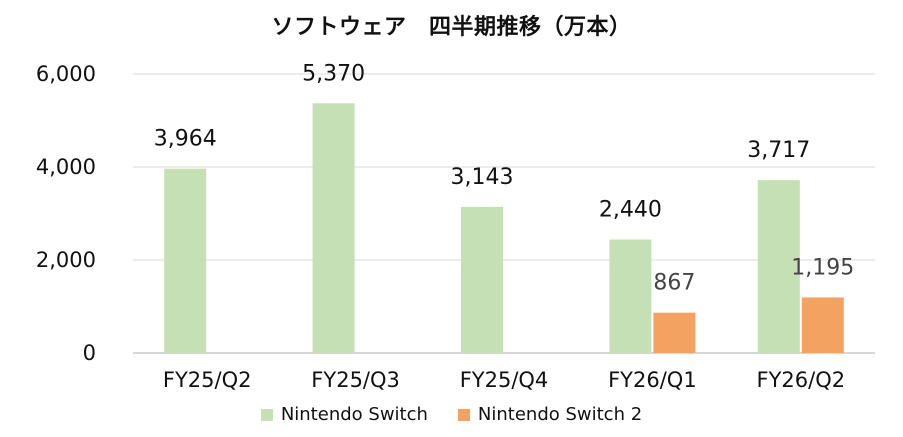 Image resolution: width=903 pixels, height=437 pixels. What do you see at coordinates (89, 353) in the screenshot?
I see `y-tick-label-0: 0` at bounding box center [89, 353].